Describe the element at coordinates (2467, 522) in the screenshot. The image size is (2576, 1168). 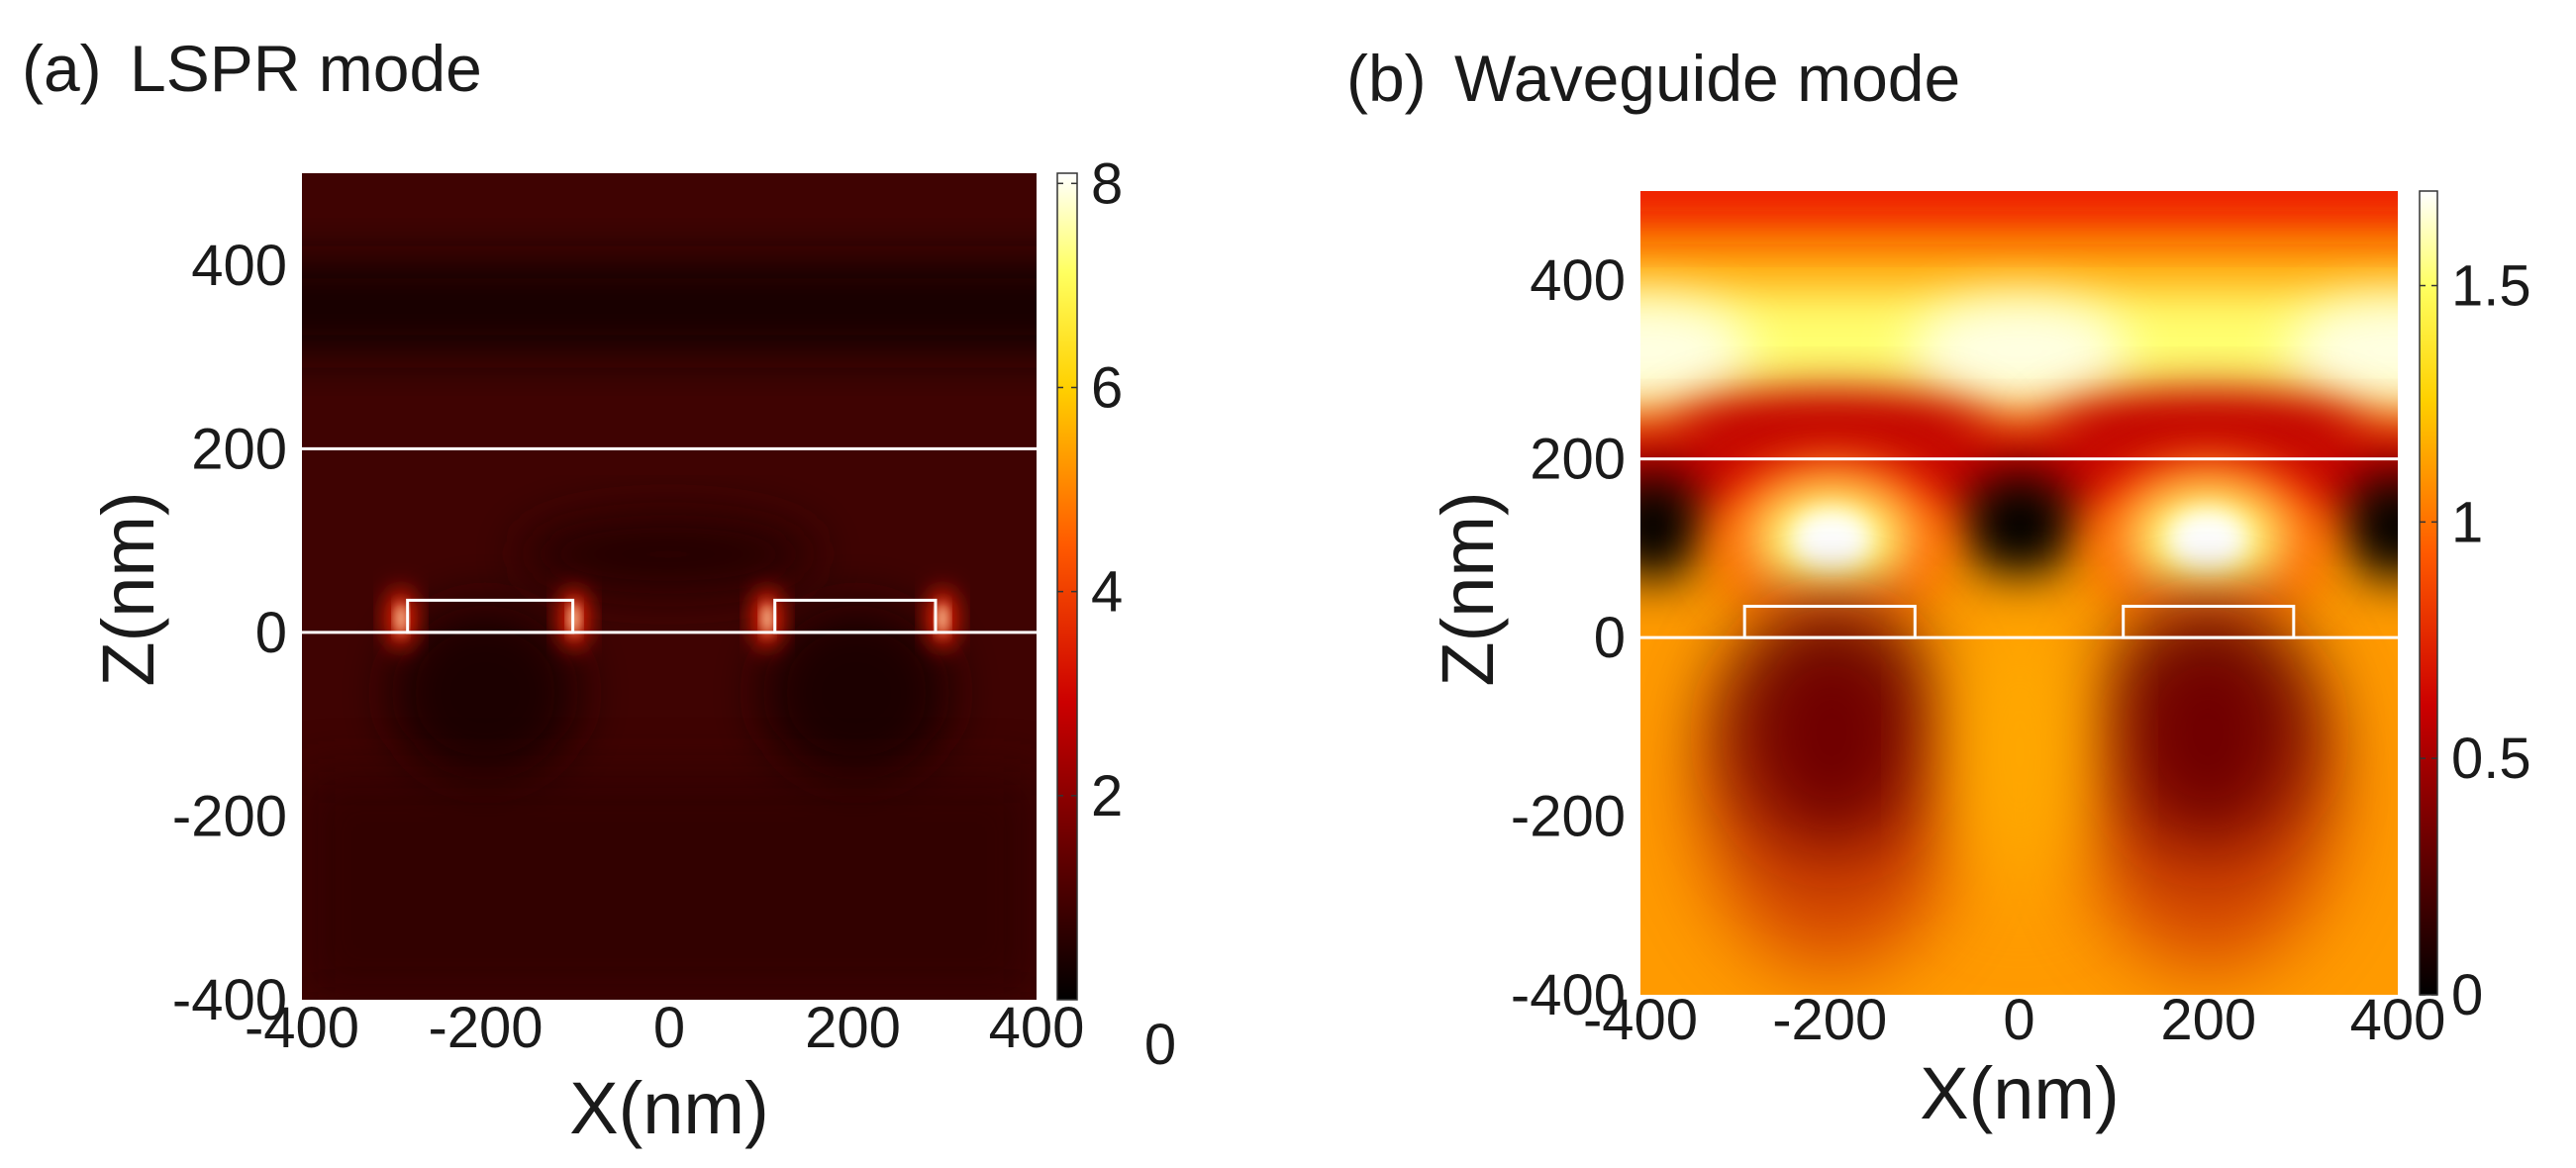
I see `colorbar-tick-label: 1` at that location.